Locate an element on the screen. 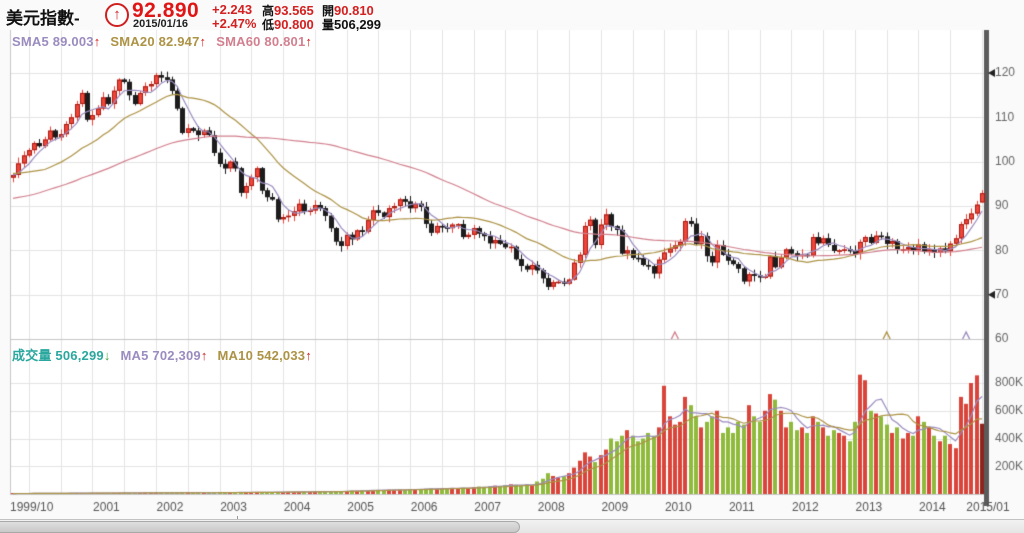 The height and width of the screenshot is (533, 1024). high-value: 93.565 is located at coordinates (294, 10).